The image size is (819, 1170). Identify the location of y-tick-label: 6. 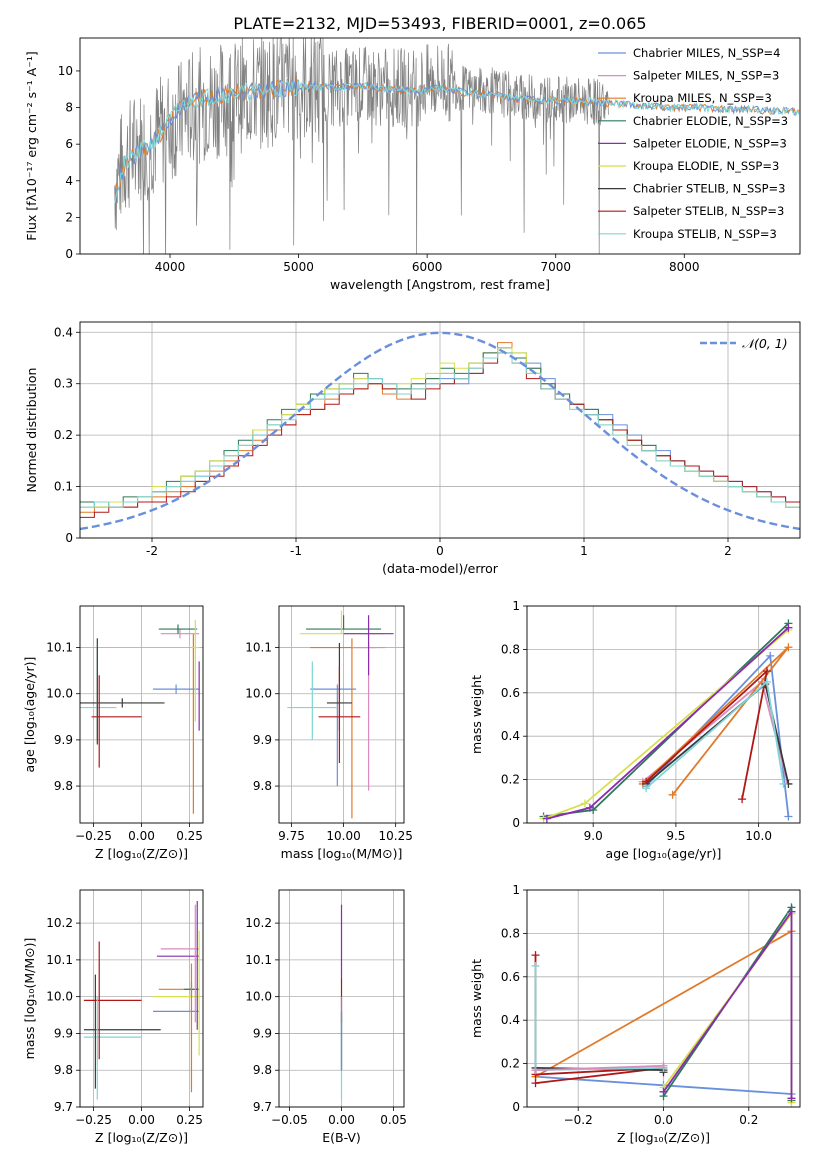
(69, 144).